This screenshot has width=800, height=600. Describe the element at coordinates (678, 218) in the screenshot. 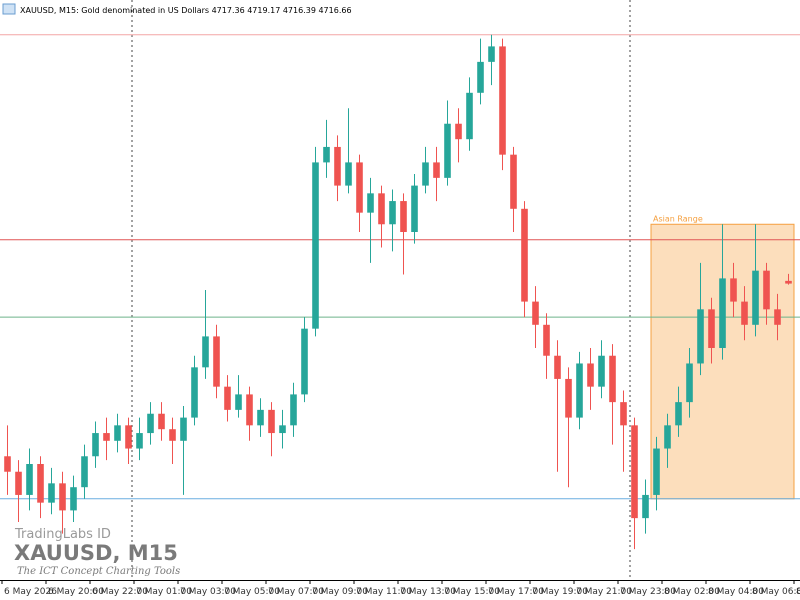

I see `asian-range-label: Asian Range` at that location.